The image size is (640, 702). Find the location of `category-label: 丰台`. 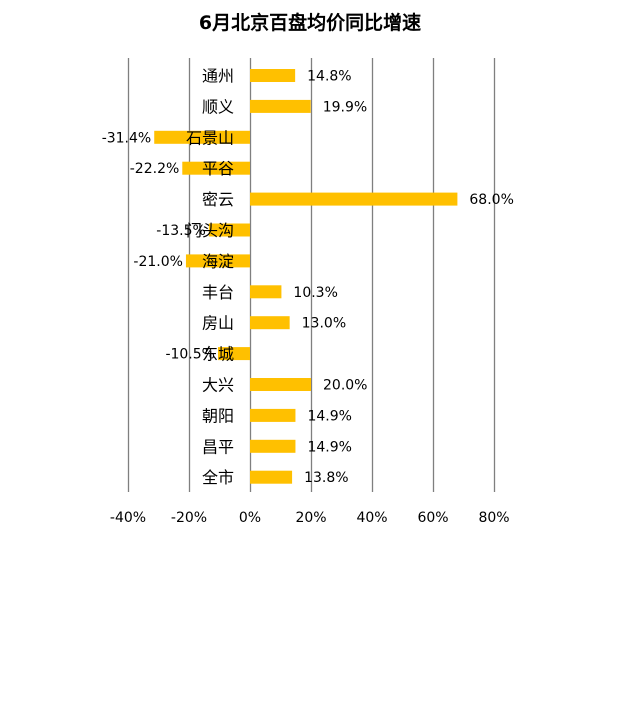

category-label: 丰台 is located at coordinates (218, 292).